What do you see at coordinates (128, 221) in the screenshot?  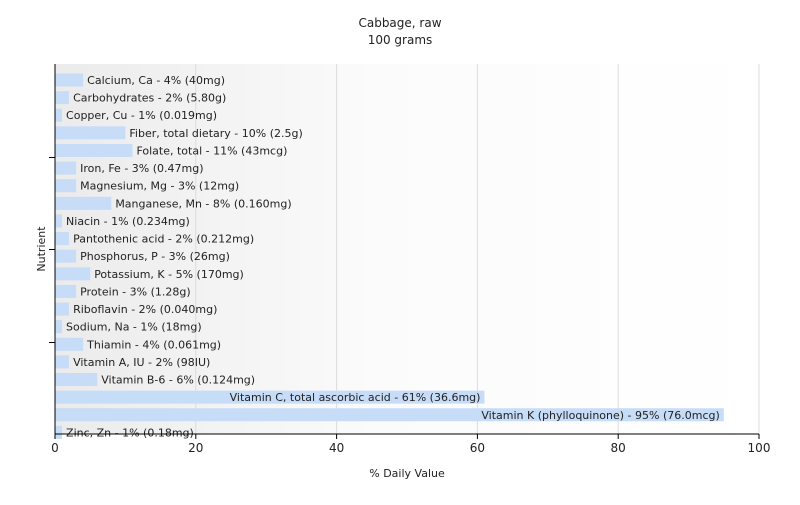 I see `bar-data-label: Niacin - 1% (0.234mg)` at bounding box center [128, 221].